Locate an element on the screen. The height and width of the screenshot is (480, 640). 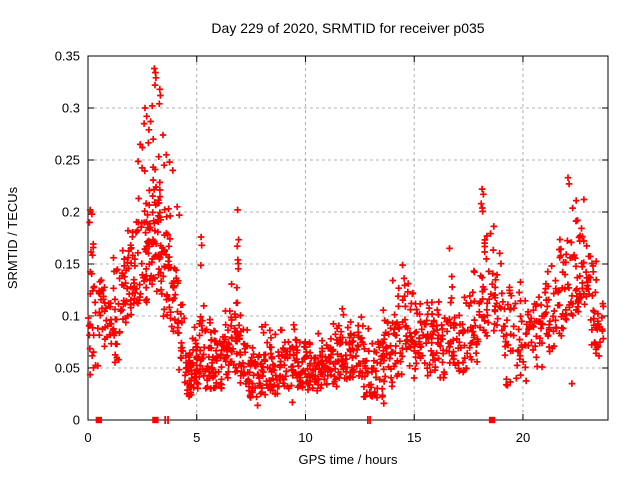
y-tick-label: 0.35 is located at coordinates (67, 56).